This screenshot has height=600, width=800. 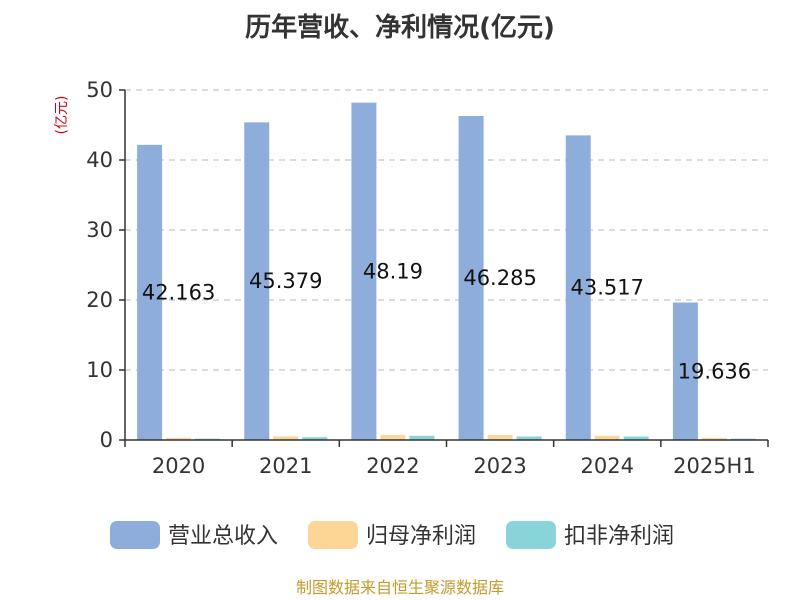 I want to click on y-tick-label: 40, so click(x=99, y=160).